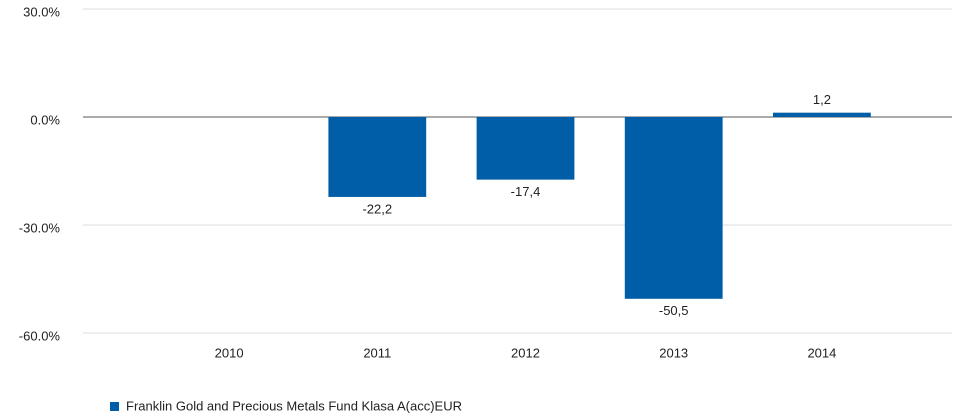  Describe the element at coordinates (525, 352) in the screenshot. I see `x-tick-label: 2012` at that location.